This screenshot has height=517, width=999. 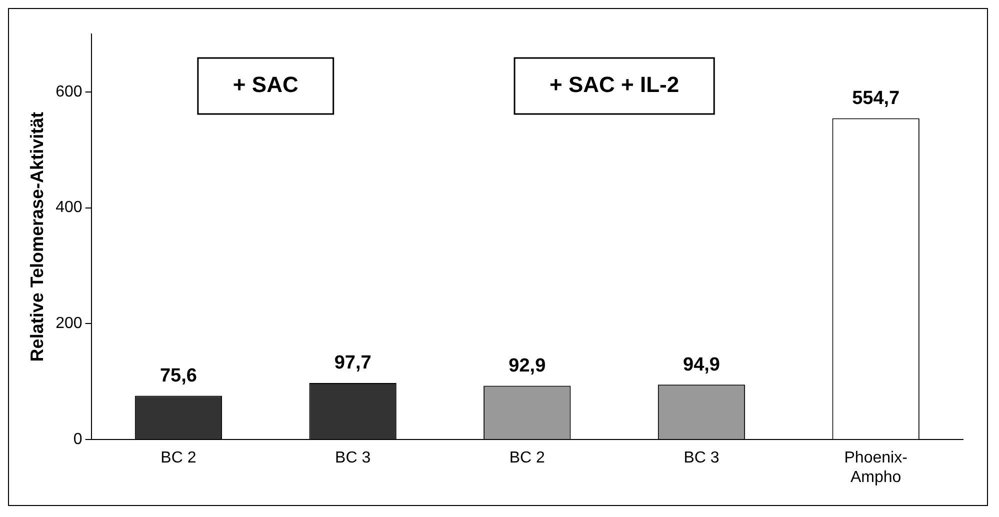 I want to click on data-label: 97,7, so click(x=353, y=363).